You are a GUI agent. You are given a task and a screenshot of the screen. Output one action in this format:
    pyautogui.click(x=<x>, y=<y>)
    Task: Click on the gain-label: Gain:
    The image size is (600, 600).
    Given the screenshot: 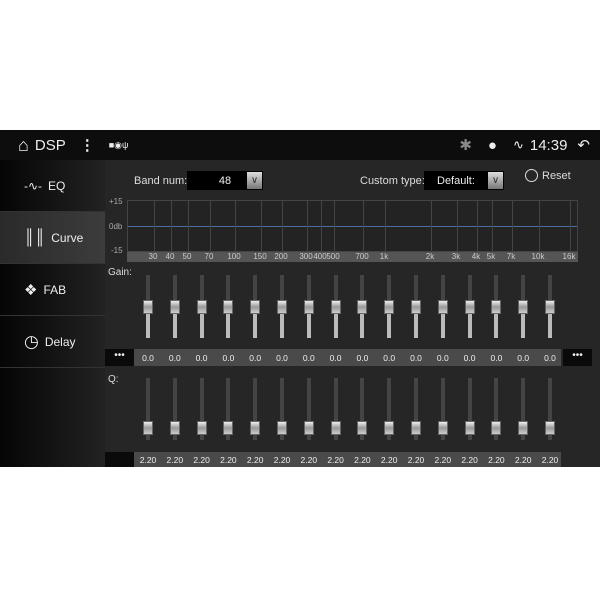 What is the action you would take?
    pyautogui.click(x=120, y=272)
    